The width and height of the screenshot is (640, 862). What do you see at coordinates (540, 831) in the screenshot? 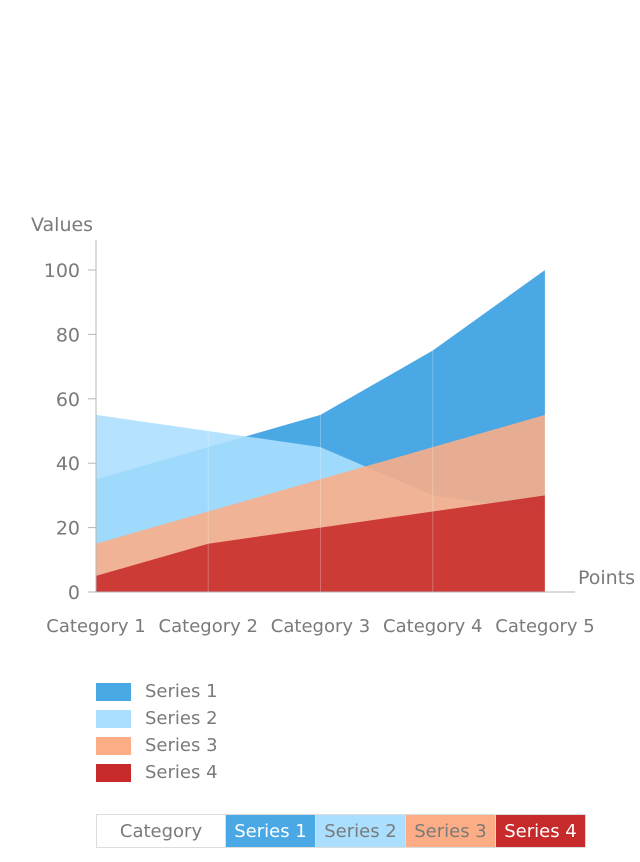
I see `table-header-series-4: Series 4` at bounding box center [540, 831].